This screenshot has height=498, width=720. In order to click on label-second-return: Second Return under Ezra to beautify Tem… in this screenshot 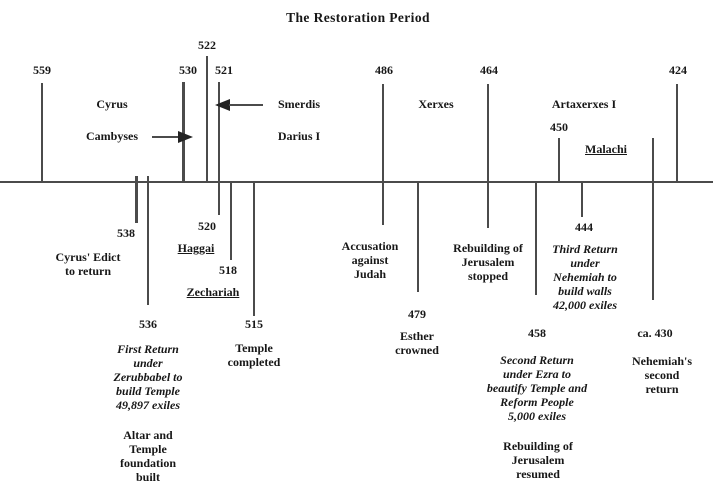, I will do `click(537, 388)`.